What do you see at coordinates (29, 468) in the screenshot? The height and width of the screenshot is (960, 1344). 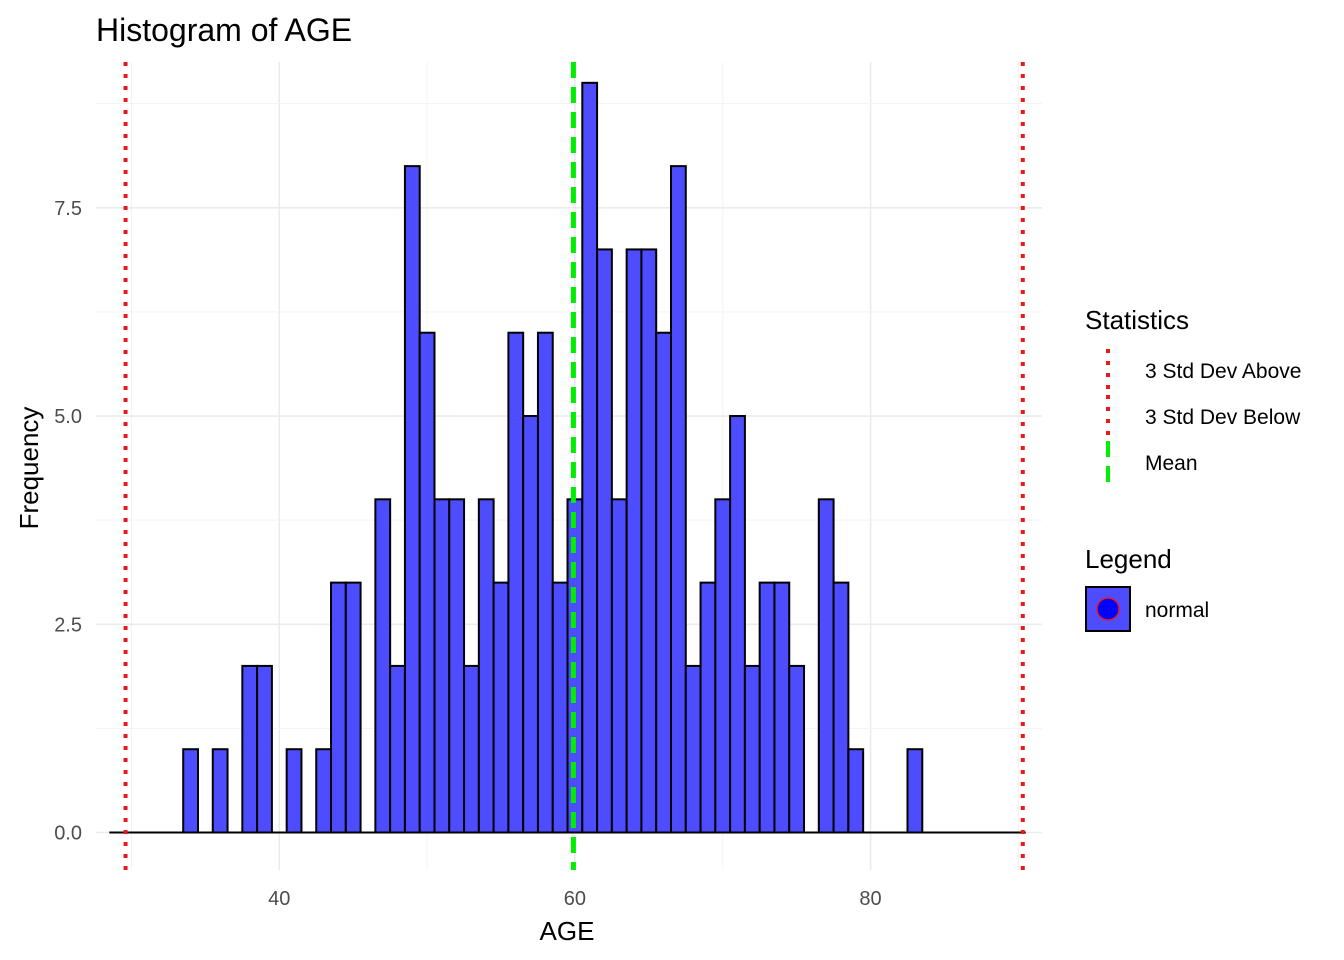 I see `y-axis-title: Frequency` at bounding box center [29, 468].